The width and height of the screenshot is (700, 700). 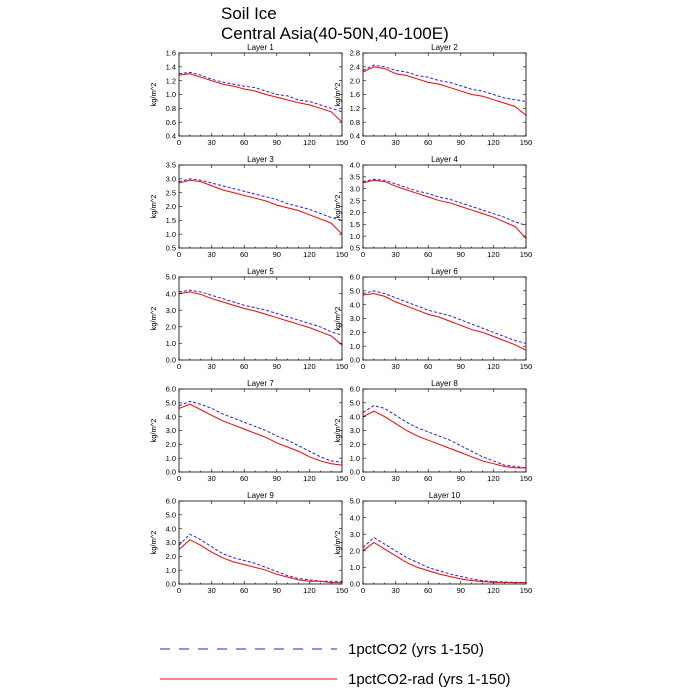 What do you see at coordinates (444, 209) in the screenshot?
I see `panel-4-series-1pctco2-rad` at bounding box center [444, 209].